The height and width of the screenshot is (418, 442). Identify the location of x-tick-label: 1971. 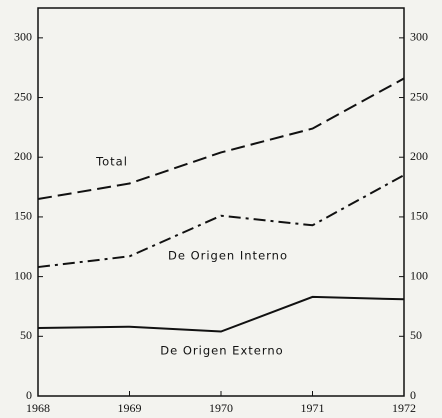
(313, 408).